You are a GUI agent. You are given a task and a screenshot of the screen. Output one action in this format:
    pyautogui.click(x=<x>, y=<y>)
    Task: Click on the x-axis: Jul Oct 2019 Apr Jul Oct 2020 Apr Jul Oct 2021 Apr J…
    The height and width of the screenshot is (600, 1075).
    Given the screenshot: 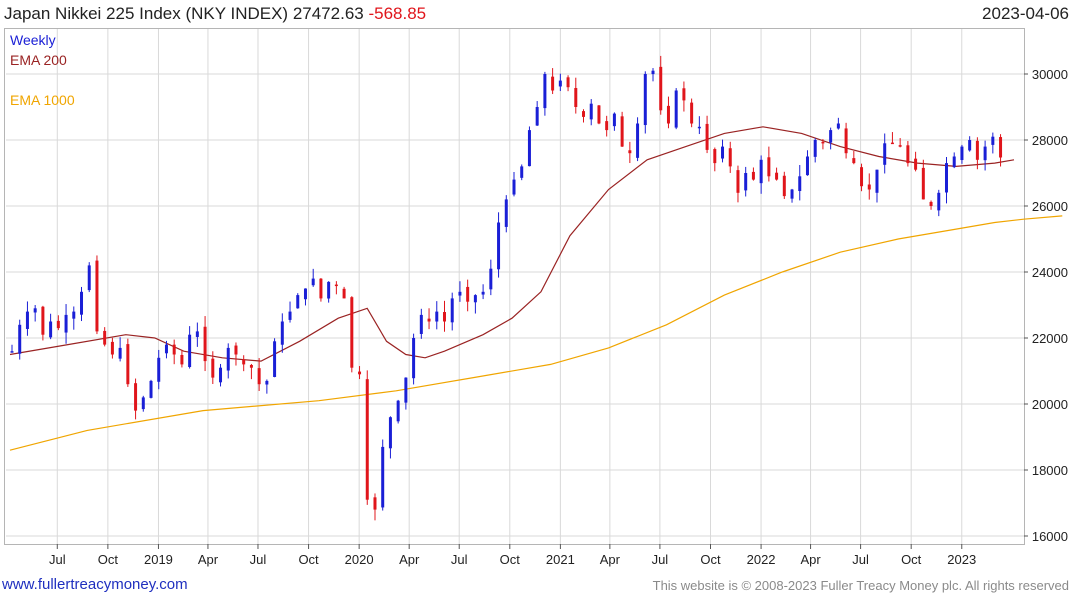 What is the action you would take?
    pyautogui.click(x=512, y=555)
    